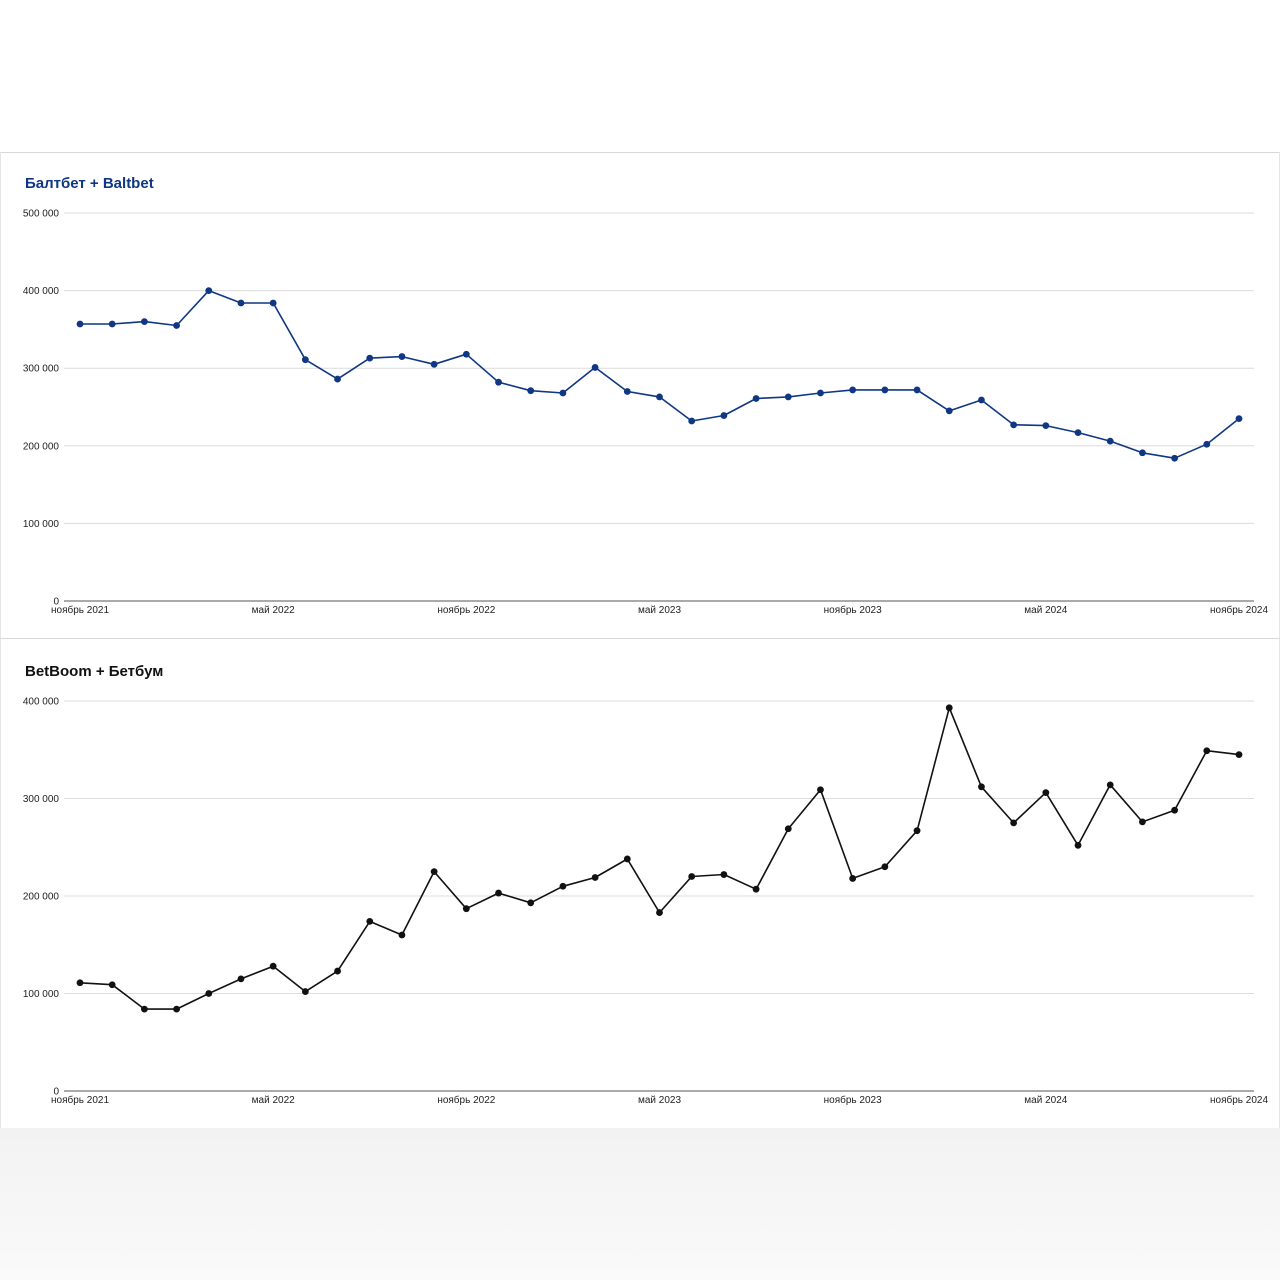  I want to click on y-tick-label: 200 000, so click(41, 897).